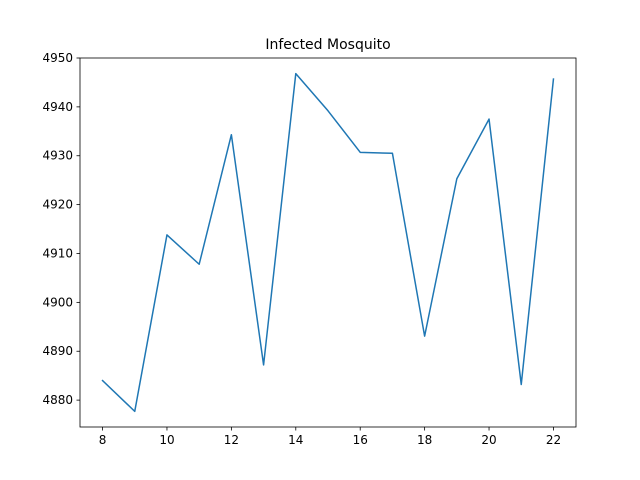 The height and width of the screenshot is (480, 640). Describe the element at coordinates (57, 107) in the screenshot. I see `y-tick-label: 4940` at that location.